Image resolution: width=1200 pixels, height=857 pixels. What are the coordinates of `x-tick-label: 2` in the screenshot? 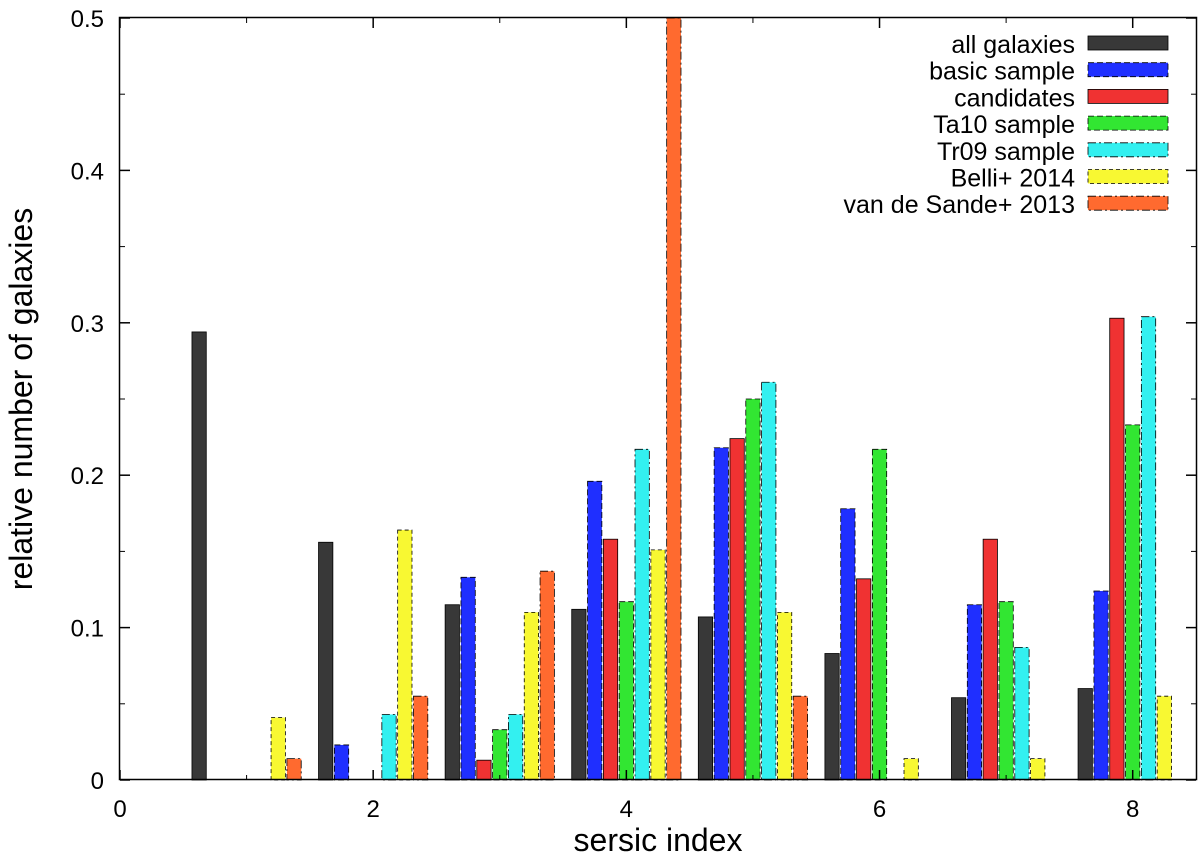 It's located at (372, 809).